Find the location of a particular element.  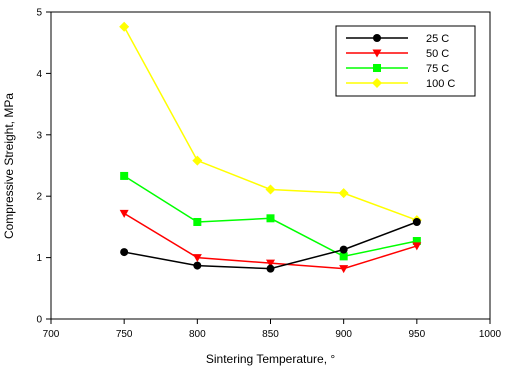

series-50-c is located at coordinates (270, 241).